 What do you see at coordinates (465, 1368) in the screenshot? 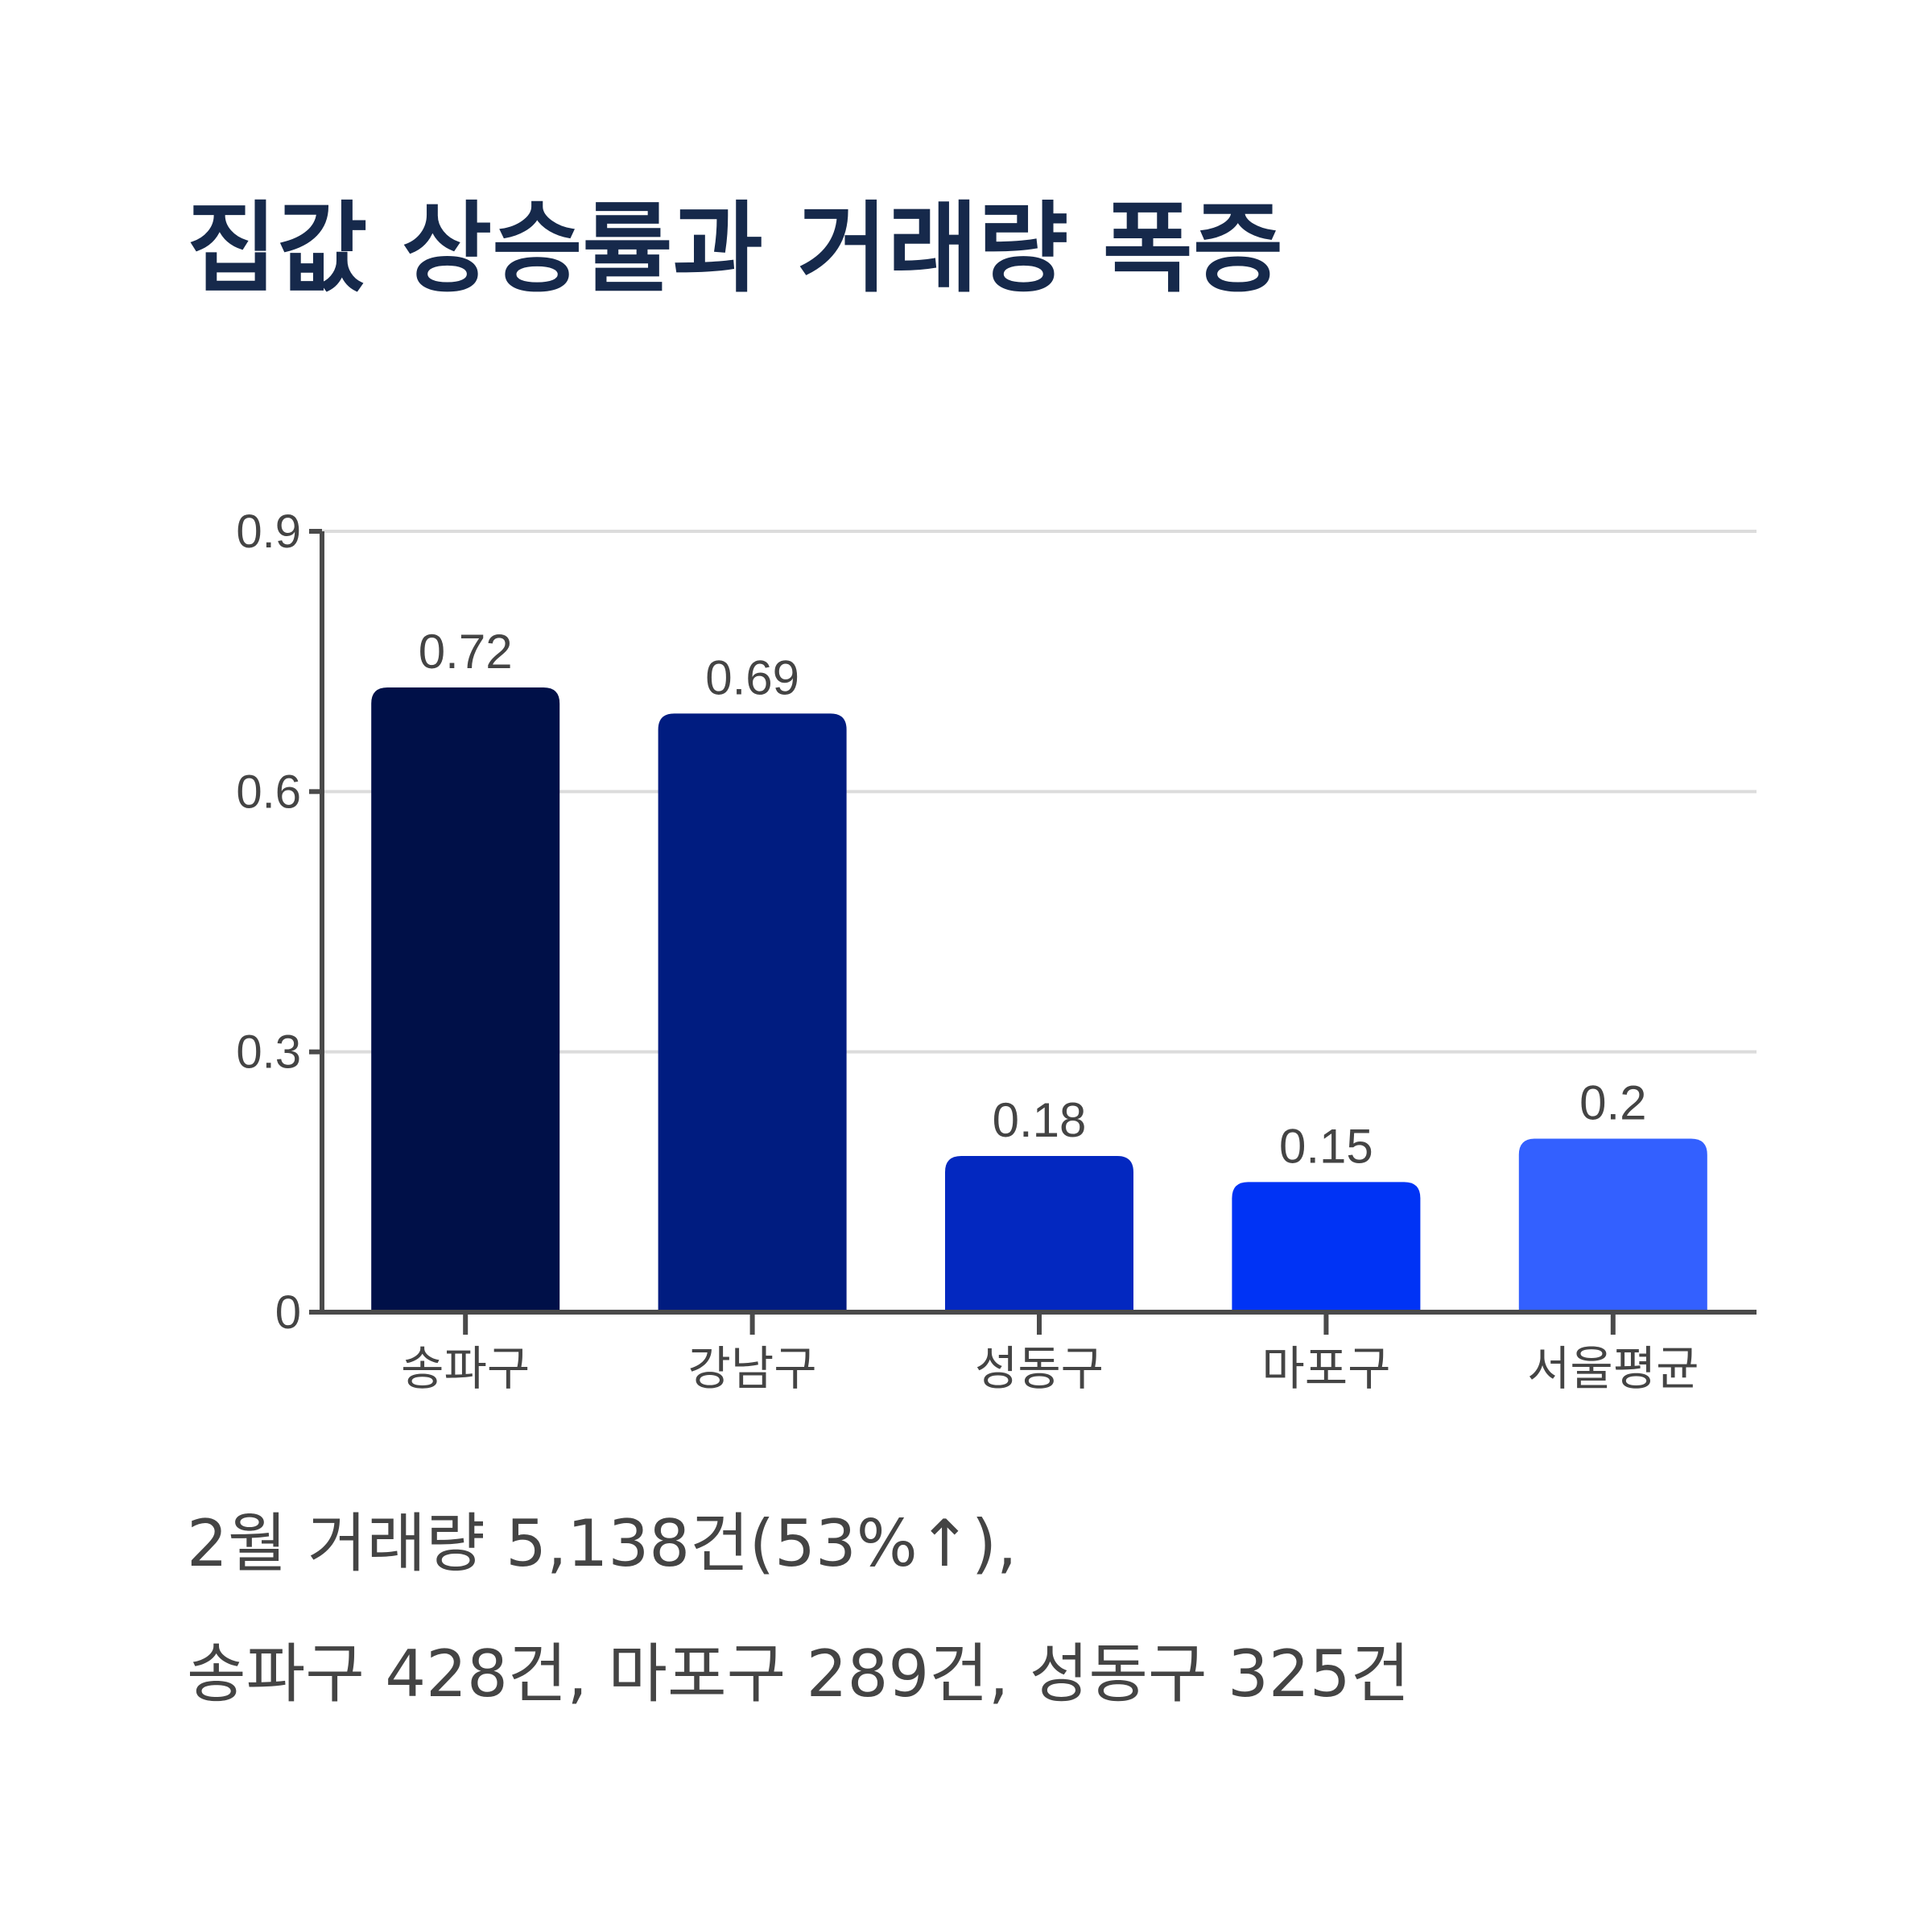
I see `x-tick-label: 송파구` at bounding box center [465, 1368].